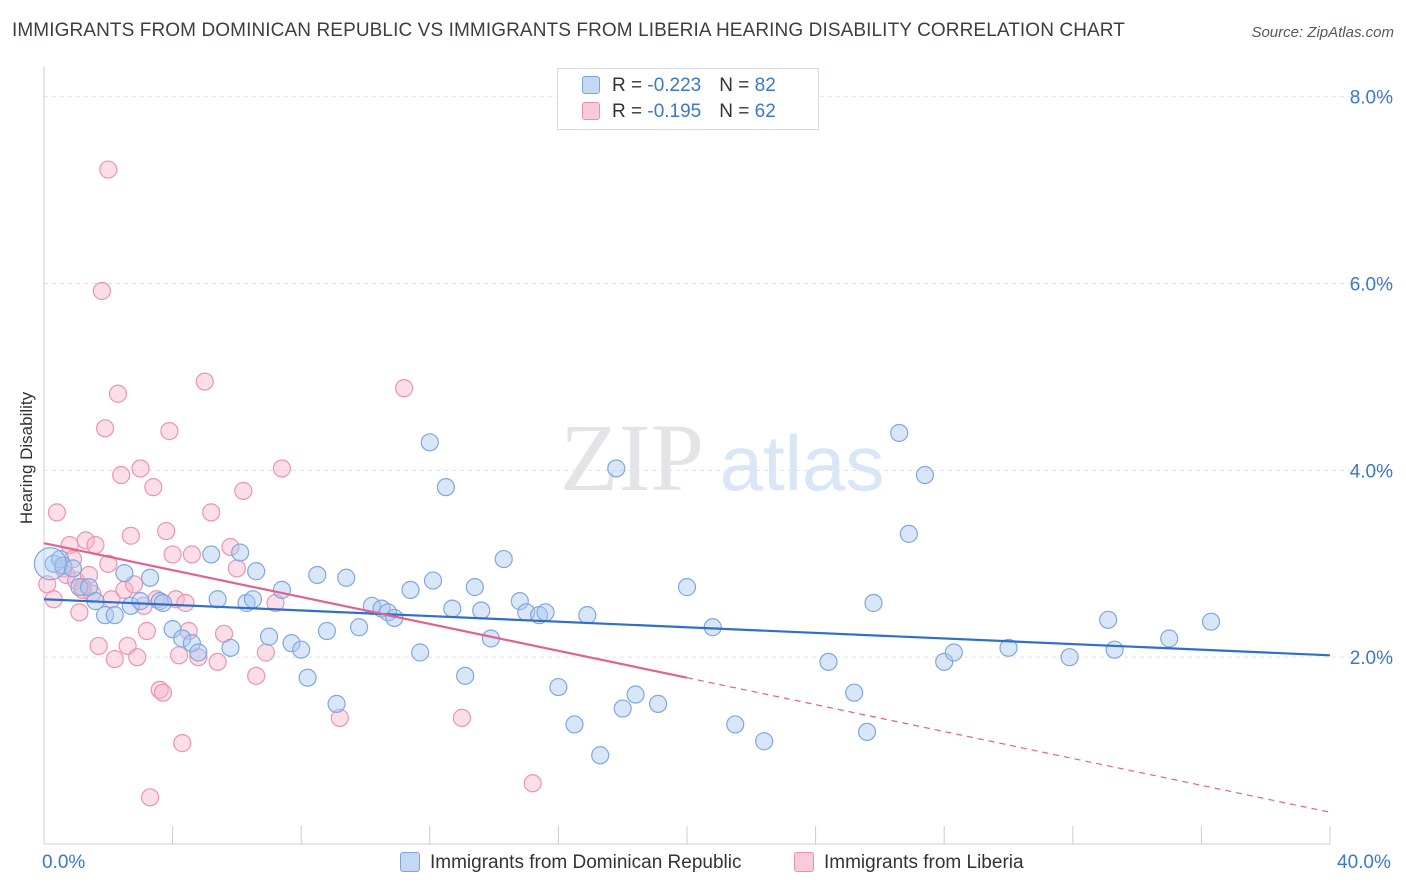  What do you see at coordinates (765, 85) in the screenshot?
I see `legend-n-value: 82` at bounding box center [765, 85].